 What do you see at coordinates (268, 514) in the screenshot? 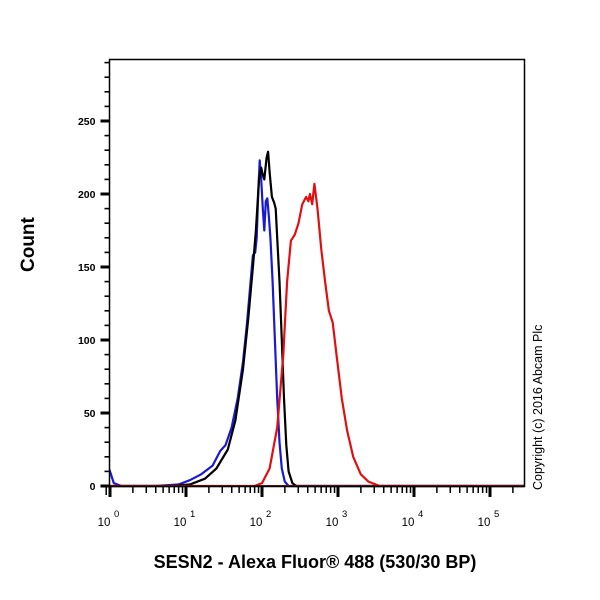
I see `x-tick-exponent: 2` at bounding box center [268, 514].